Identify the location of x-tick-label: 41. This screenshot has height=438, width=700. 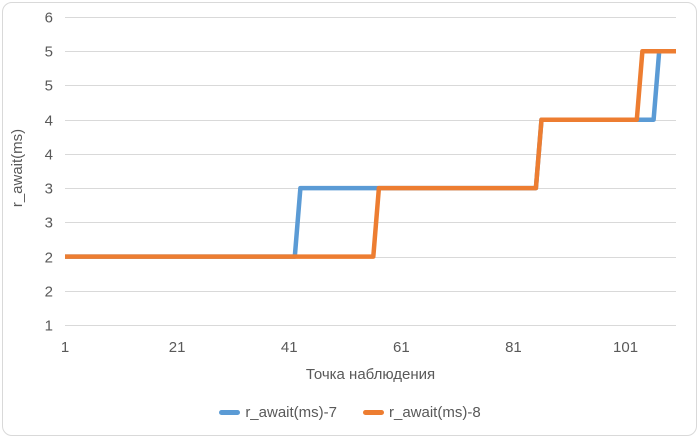
(289, 347).